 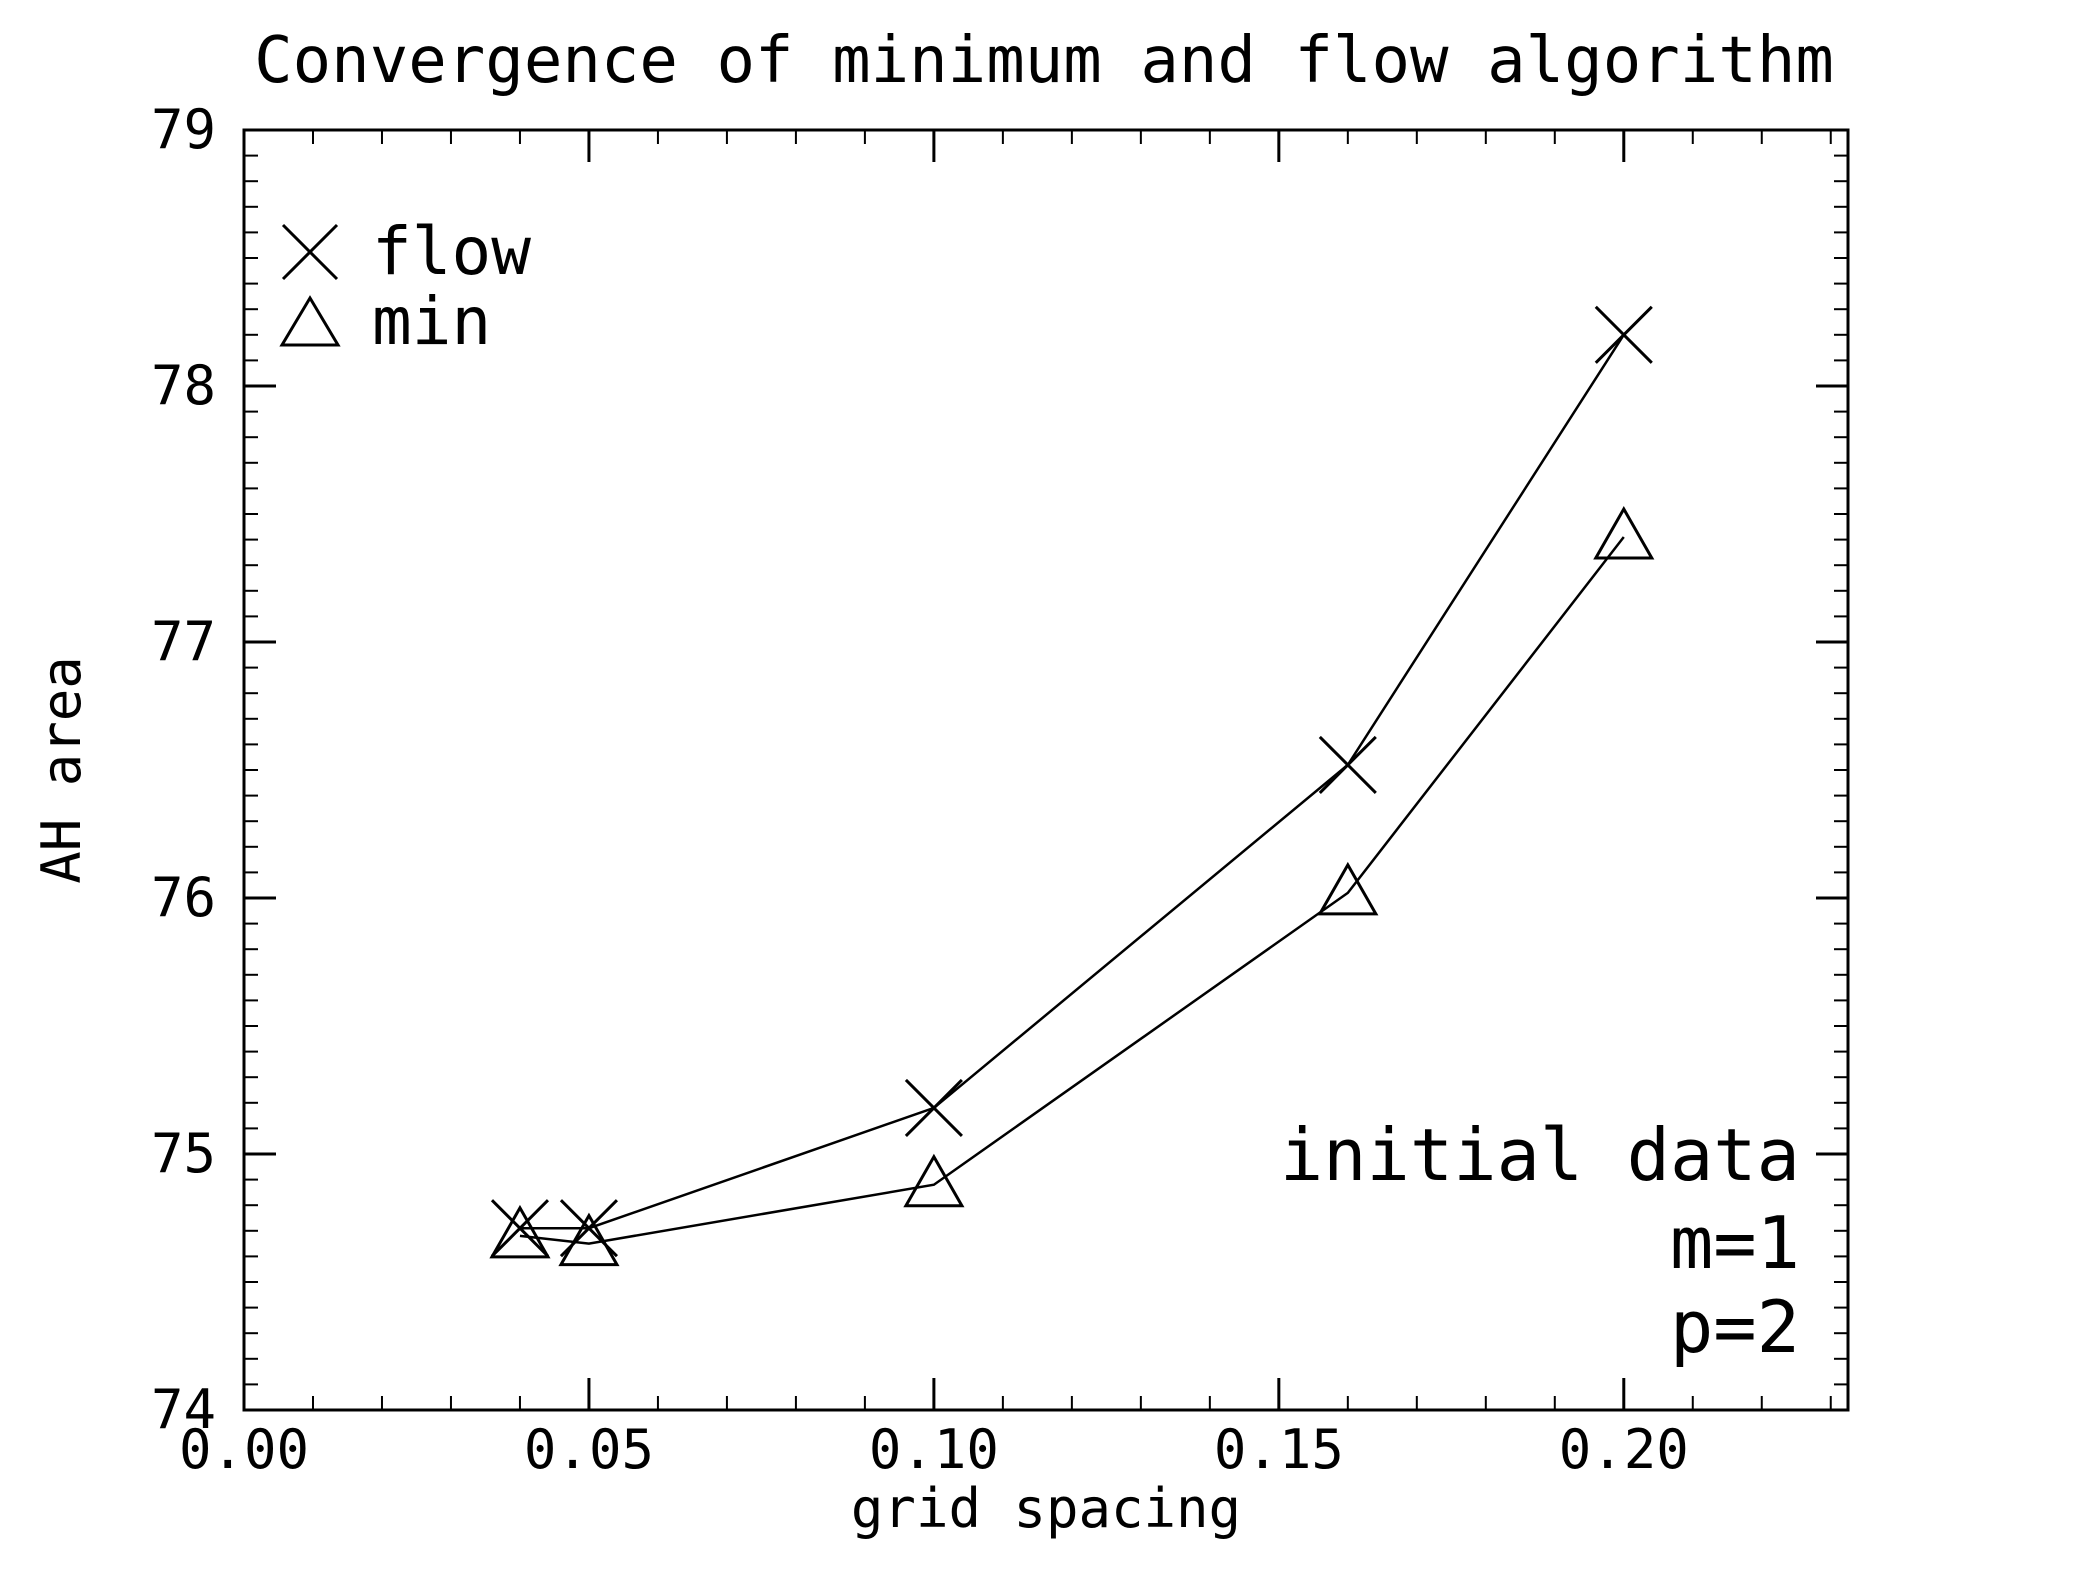 What do you see at coordinates (310, 252) in the screenshot?
I see `legend-marker-x-icon` at bounding box center [310, 252].